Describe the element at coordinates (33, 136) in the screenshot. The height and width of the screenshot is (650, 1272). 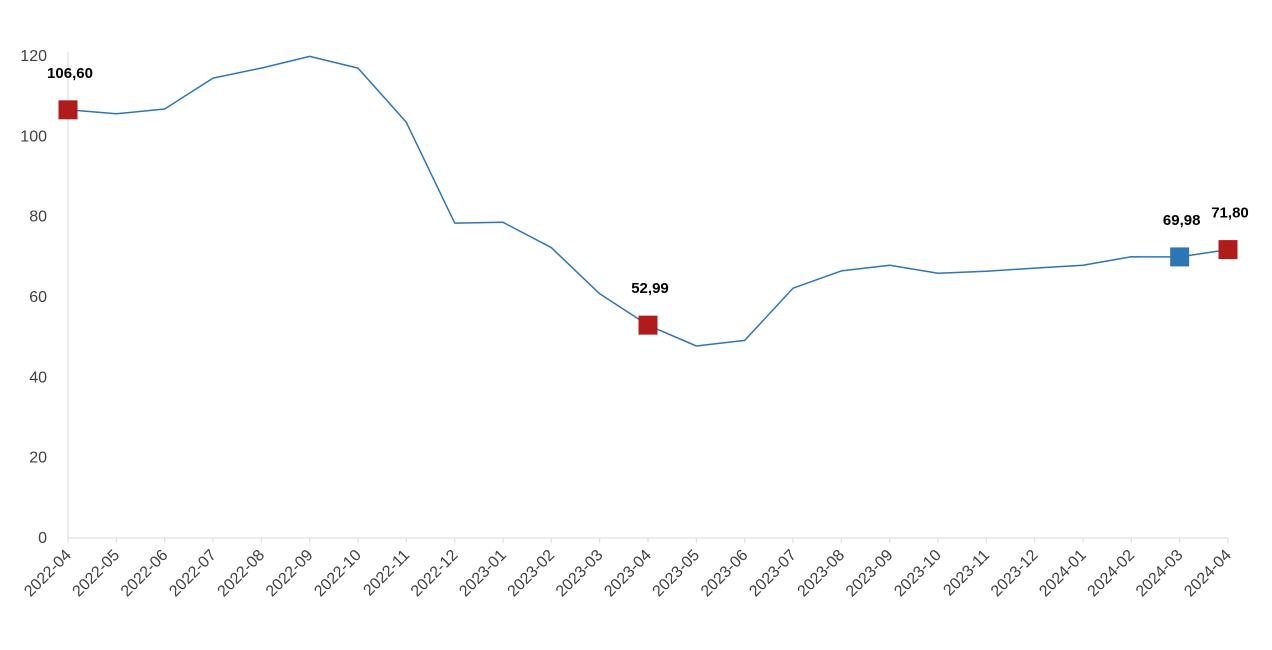
I see `y-tick-label: 100` at that location.